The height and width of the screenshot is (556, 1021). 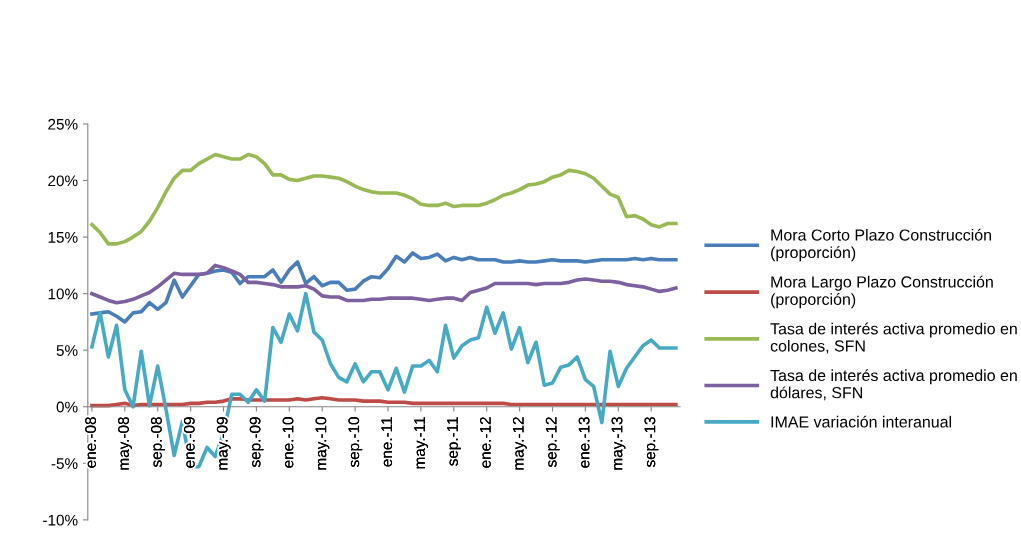 I want to click on legend-label: Mora Corto Plazo Construcción (proporción), so click(x=881, y=245).